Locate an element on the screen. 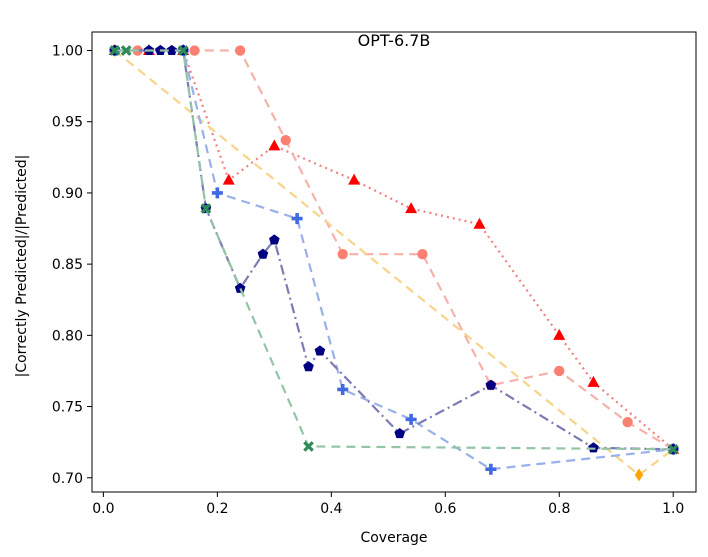 Image resolution: width=708 pixels, height=557 pixels. x-tick-label: 0.6 is located at coordinates (445, 509).